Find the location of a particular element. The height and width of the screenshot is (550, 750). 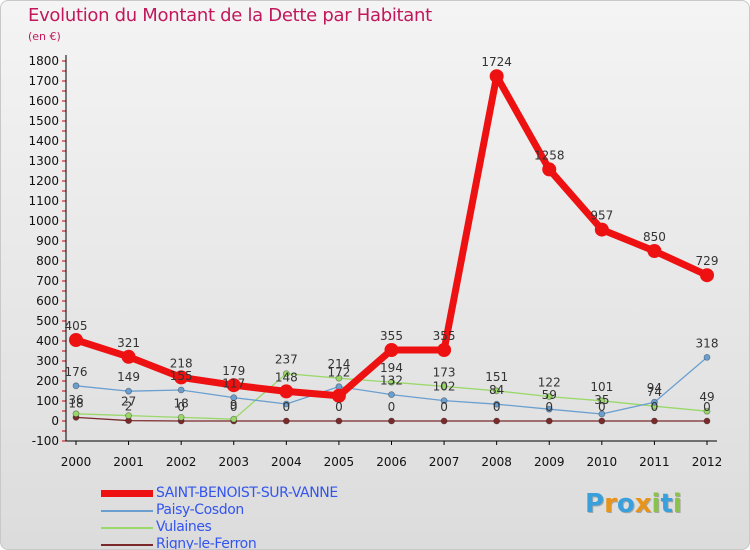

data-label-saint-benoist-sur-vanne: 218 is located at coordinates (181, 363).